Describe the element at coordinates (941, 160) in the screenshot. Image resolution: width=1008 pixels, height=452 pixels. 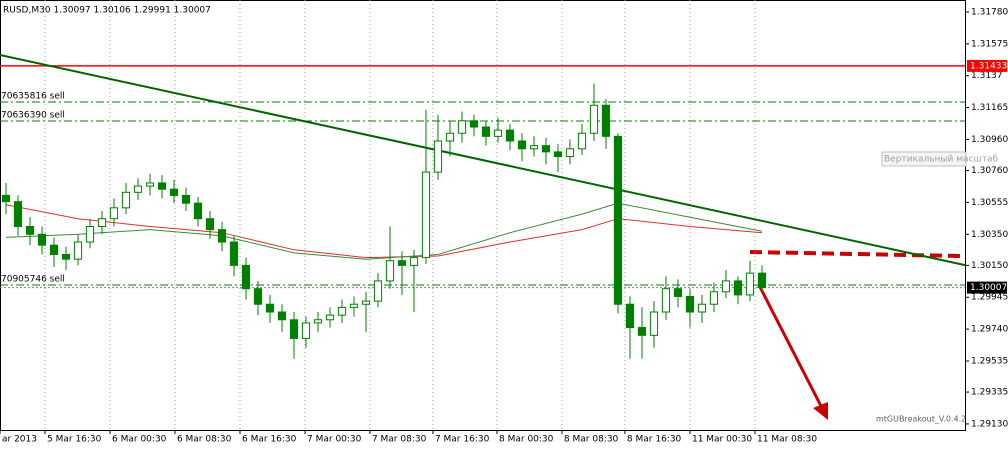
I see `annotation: Вертикальный масштаб` at that location.